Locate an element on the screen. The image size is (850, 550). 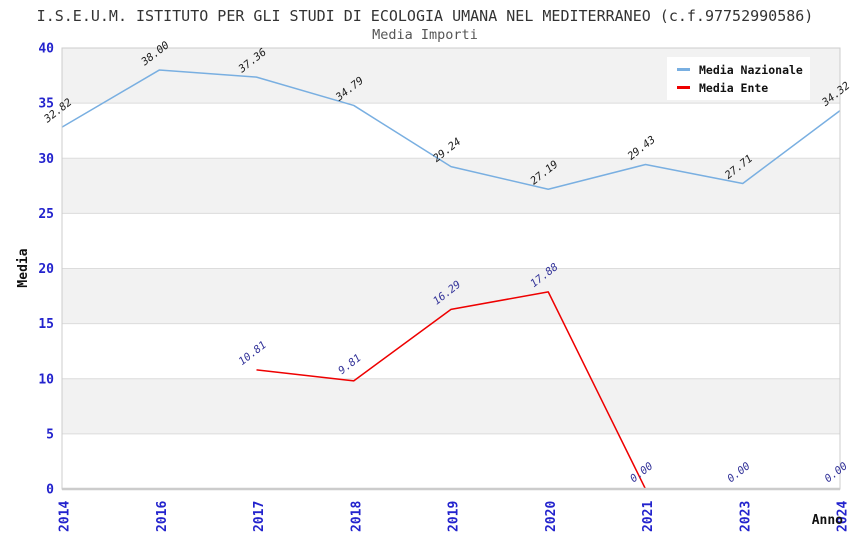
y-tick-label: 25 is located at coordinates (46, 214).